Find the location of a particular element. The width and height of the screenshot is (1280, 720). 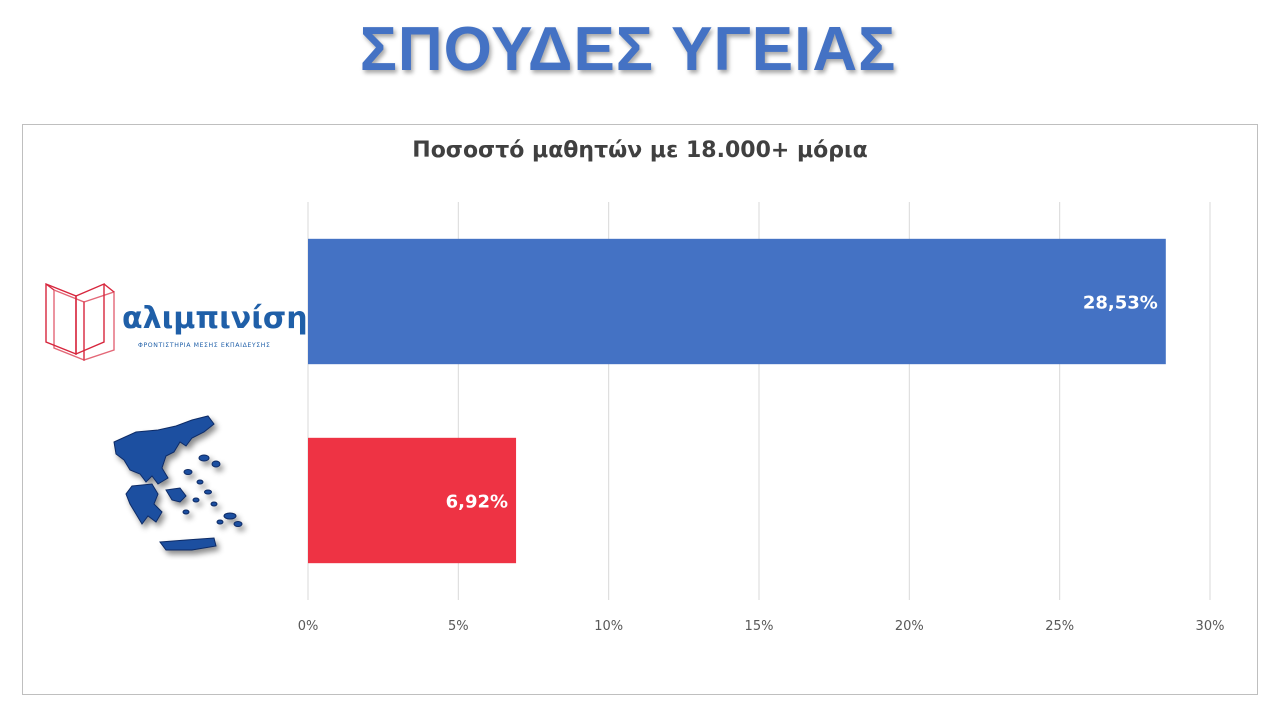

slide-title: ΣΠΟΥΔΕΣ ΥΓΕΙΑΣ is located at coordinates (628, 49).